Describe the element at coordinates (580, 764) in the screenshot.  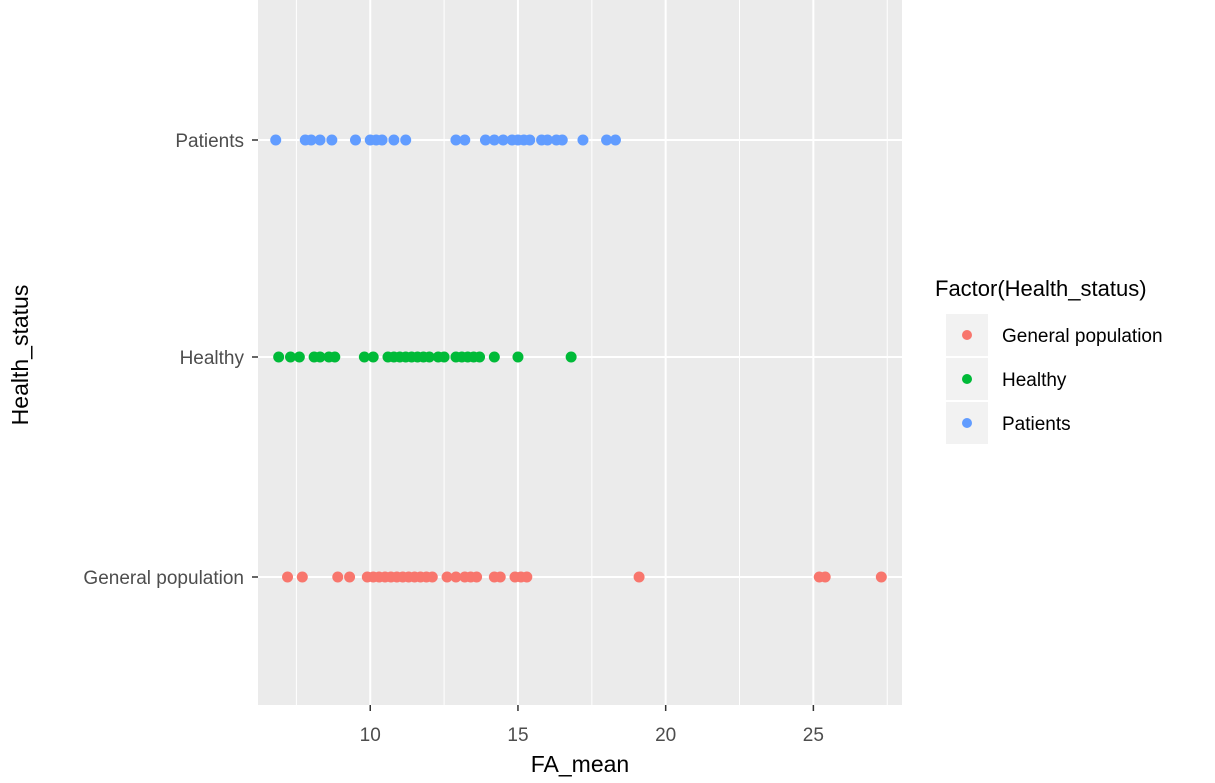
I see `x-axis-title: FA_mean` at that location.